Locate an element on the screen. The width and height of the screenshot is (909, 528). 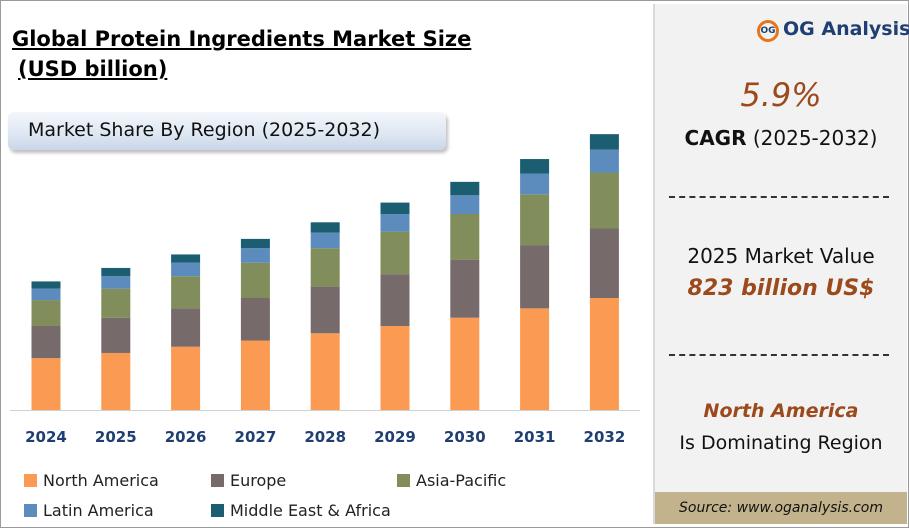
bar-north-america-2032 is located at coordinates (604, 354).